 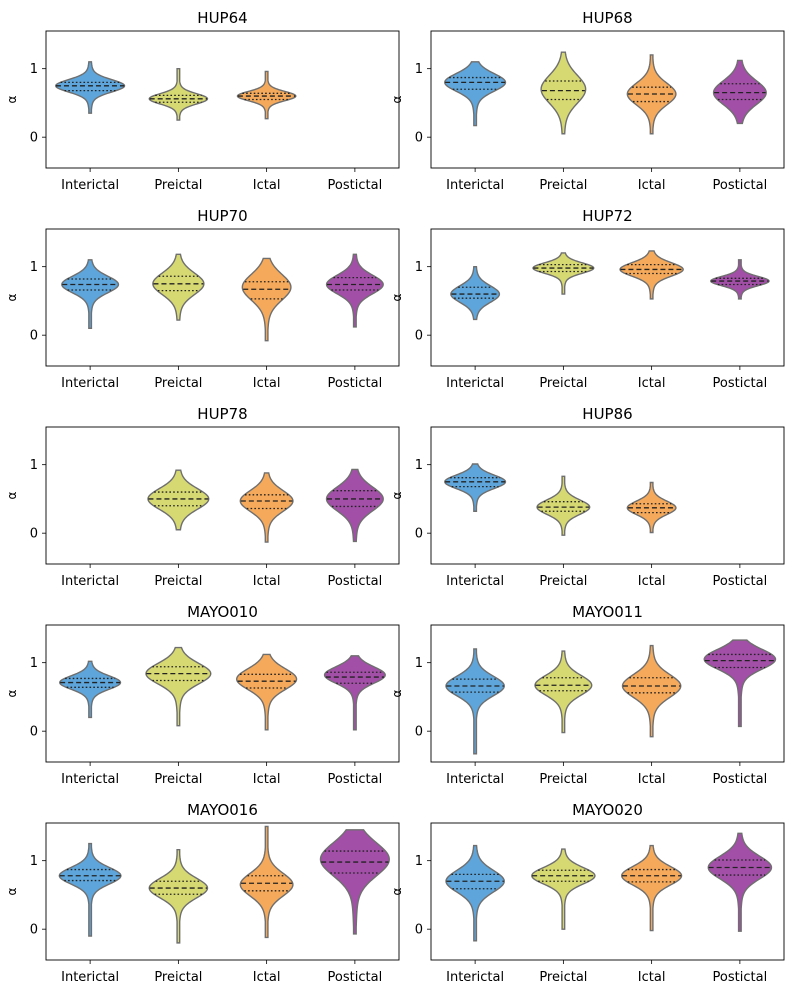 I want to click on subplot-title: MAYO016, so click(x=222, y=810).